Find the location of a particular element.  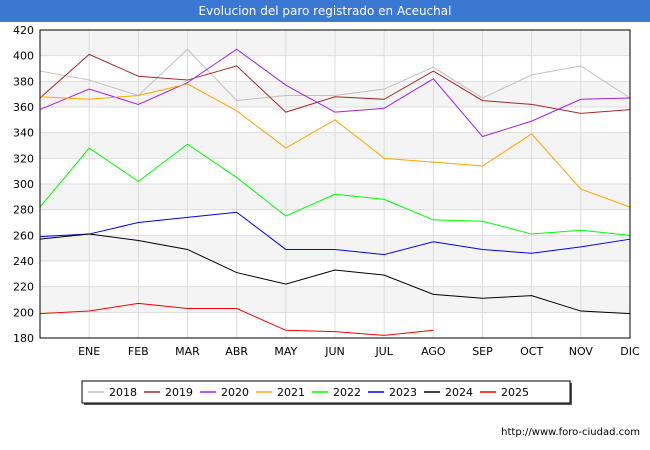

legend-label-2020: 2020 is located at coordinates (235, 392).